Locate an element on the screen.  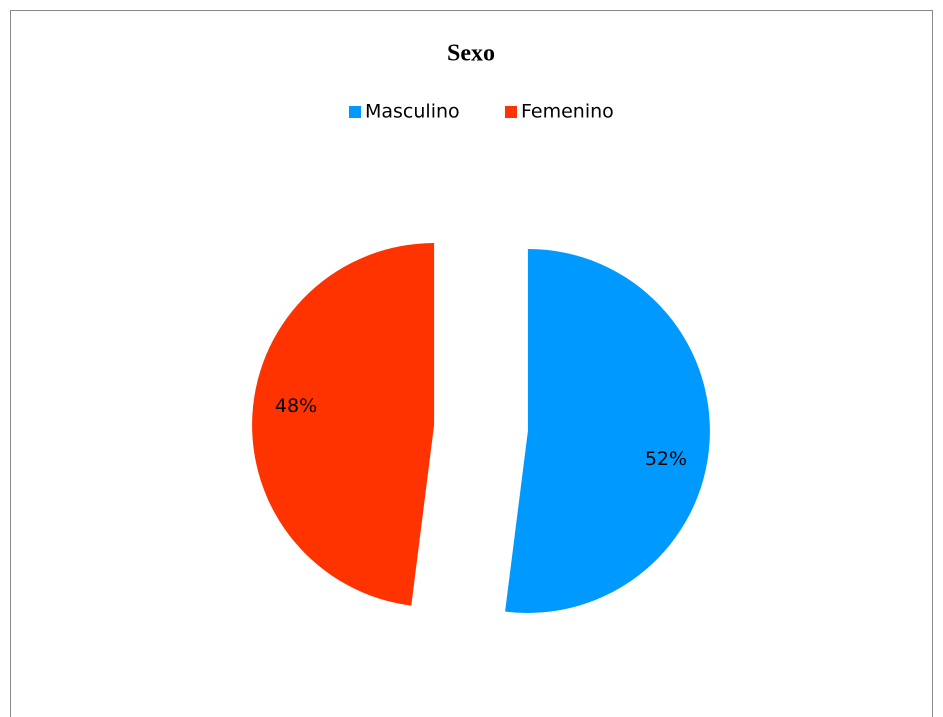
chart-title: Sexo is located at coordinates (471, 54).